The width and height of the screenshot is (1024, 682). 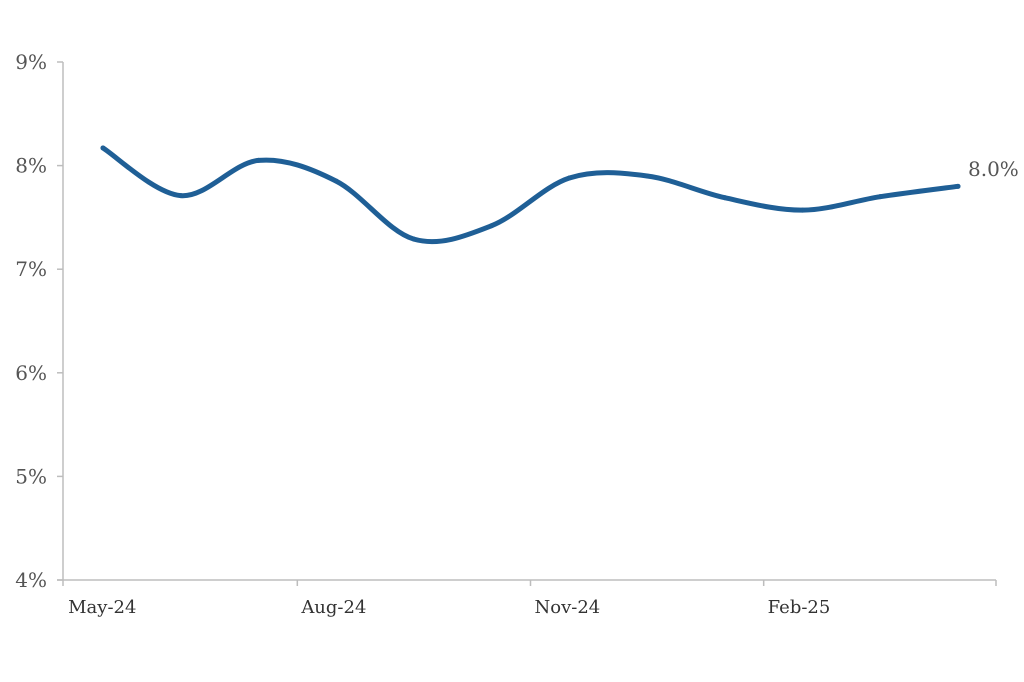 What do you see at coordinates (31, 476) in the screenshot?
I see `y-tick-label: 5%` at bounding box center [31, 476].